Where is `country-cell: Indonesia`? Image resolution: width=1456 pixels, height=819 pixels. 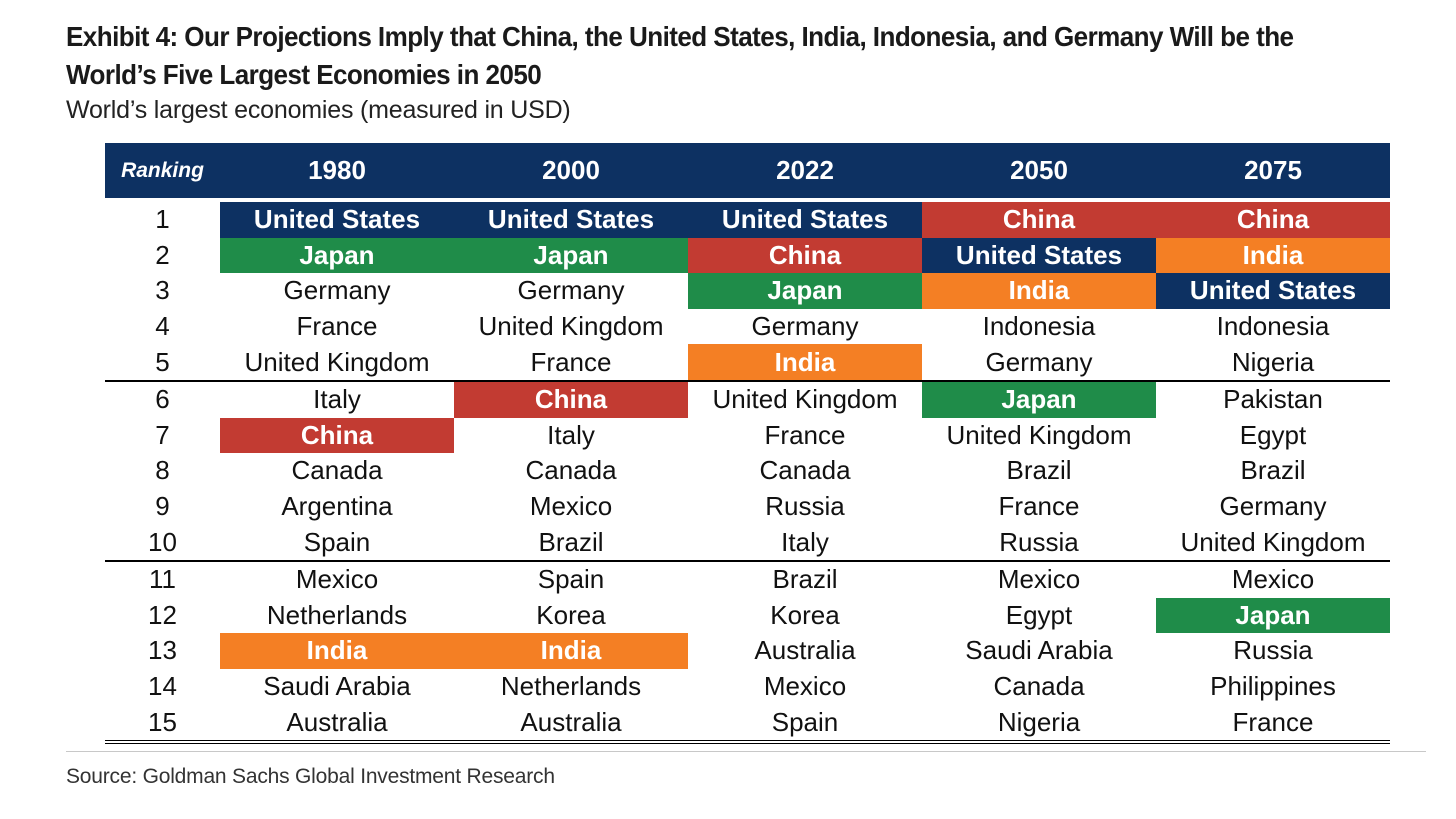 country-cell: Indonesia is located at coordinates (1273, 326).